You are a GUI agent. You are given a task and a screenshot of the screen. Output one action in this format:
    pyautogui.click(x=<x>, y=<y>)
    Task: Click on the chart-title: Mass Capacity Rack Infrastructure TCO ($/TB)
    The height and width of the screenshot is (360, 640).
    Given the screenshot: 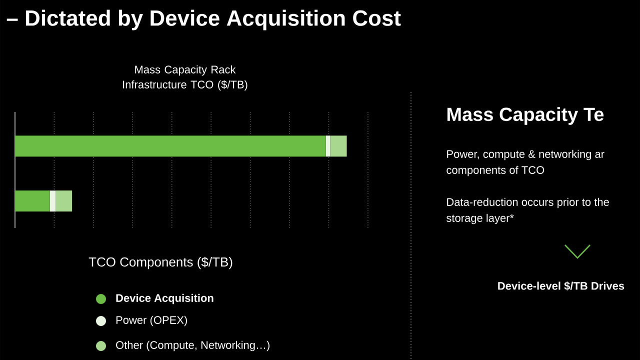 What is the action you would take?
    pyautogui.click(x=185, y=77)
    